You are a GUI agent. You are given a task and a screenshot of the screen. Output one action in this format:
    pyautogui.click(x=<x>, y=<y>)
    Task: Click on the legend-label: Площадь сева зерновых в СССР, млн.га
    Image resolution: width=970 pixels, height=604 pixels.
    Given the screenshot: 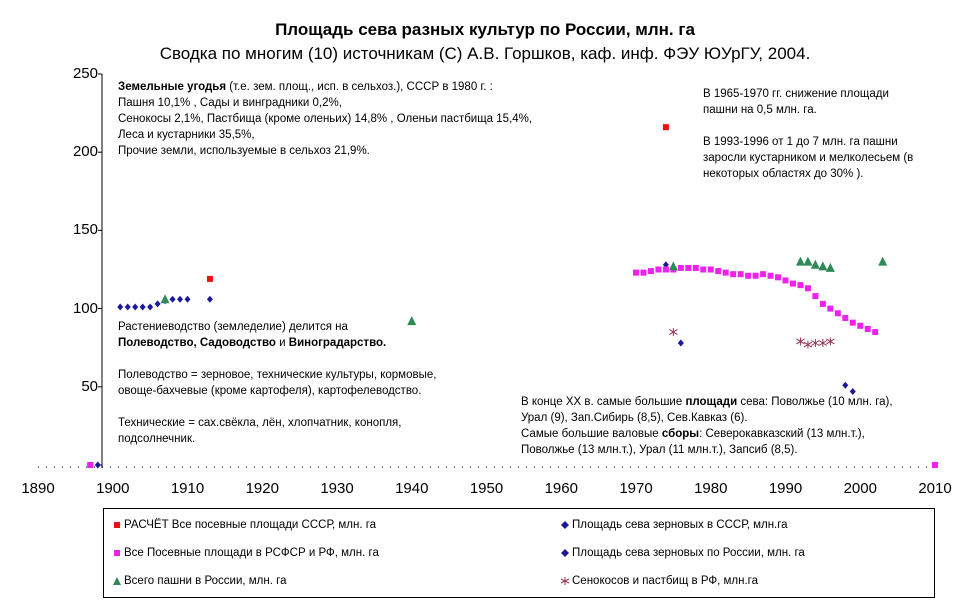 What is the action you would take?
    pyautogui.click(x=680, y=525)
    